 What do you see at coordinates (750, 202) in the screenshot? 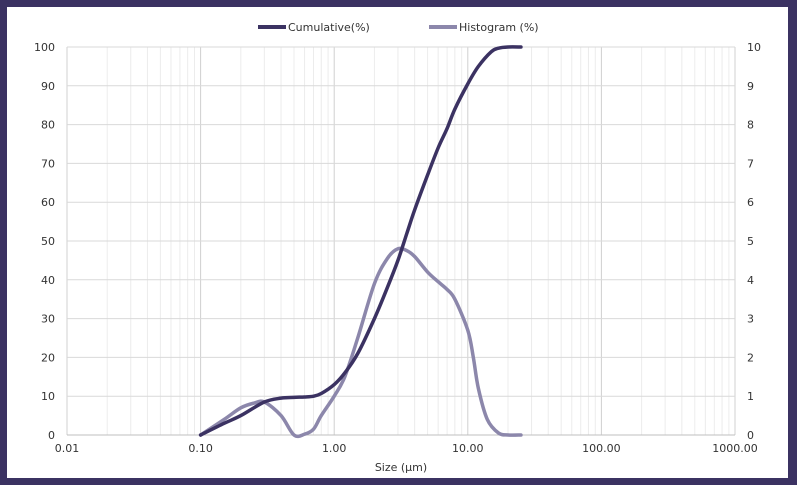
I see `y-right-tick-label: 6` at bounding box center [750, 202].